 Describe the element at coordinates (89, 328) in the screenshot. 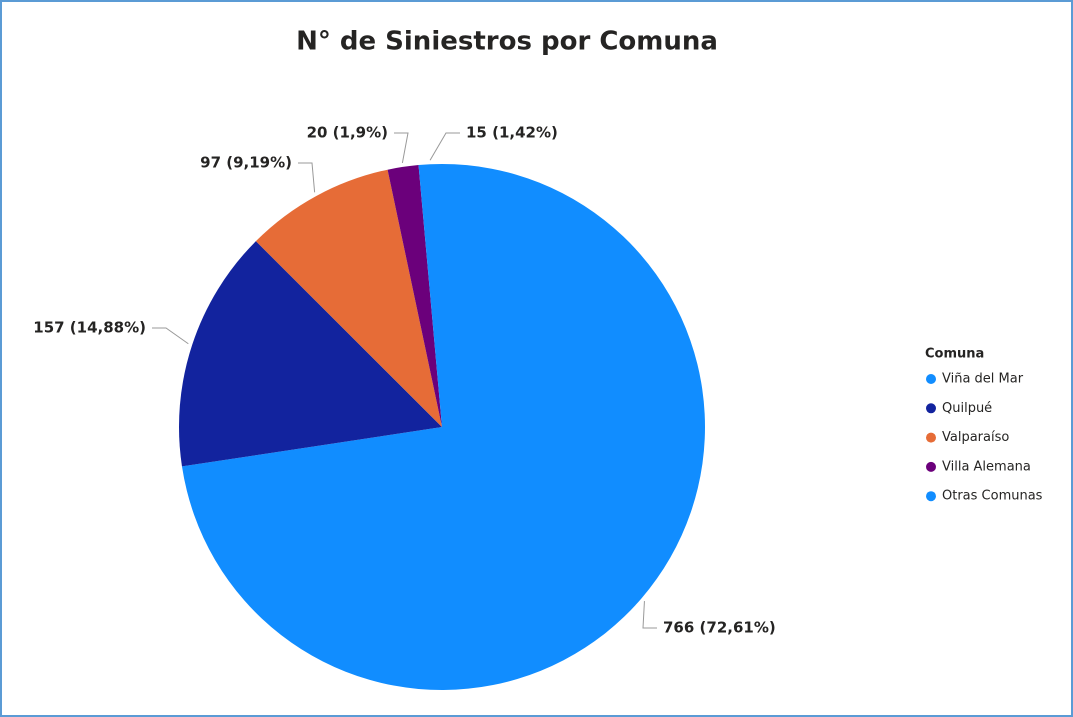

I see `data-label: 157 (14,88%)` at that location.